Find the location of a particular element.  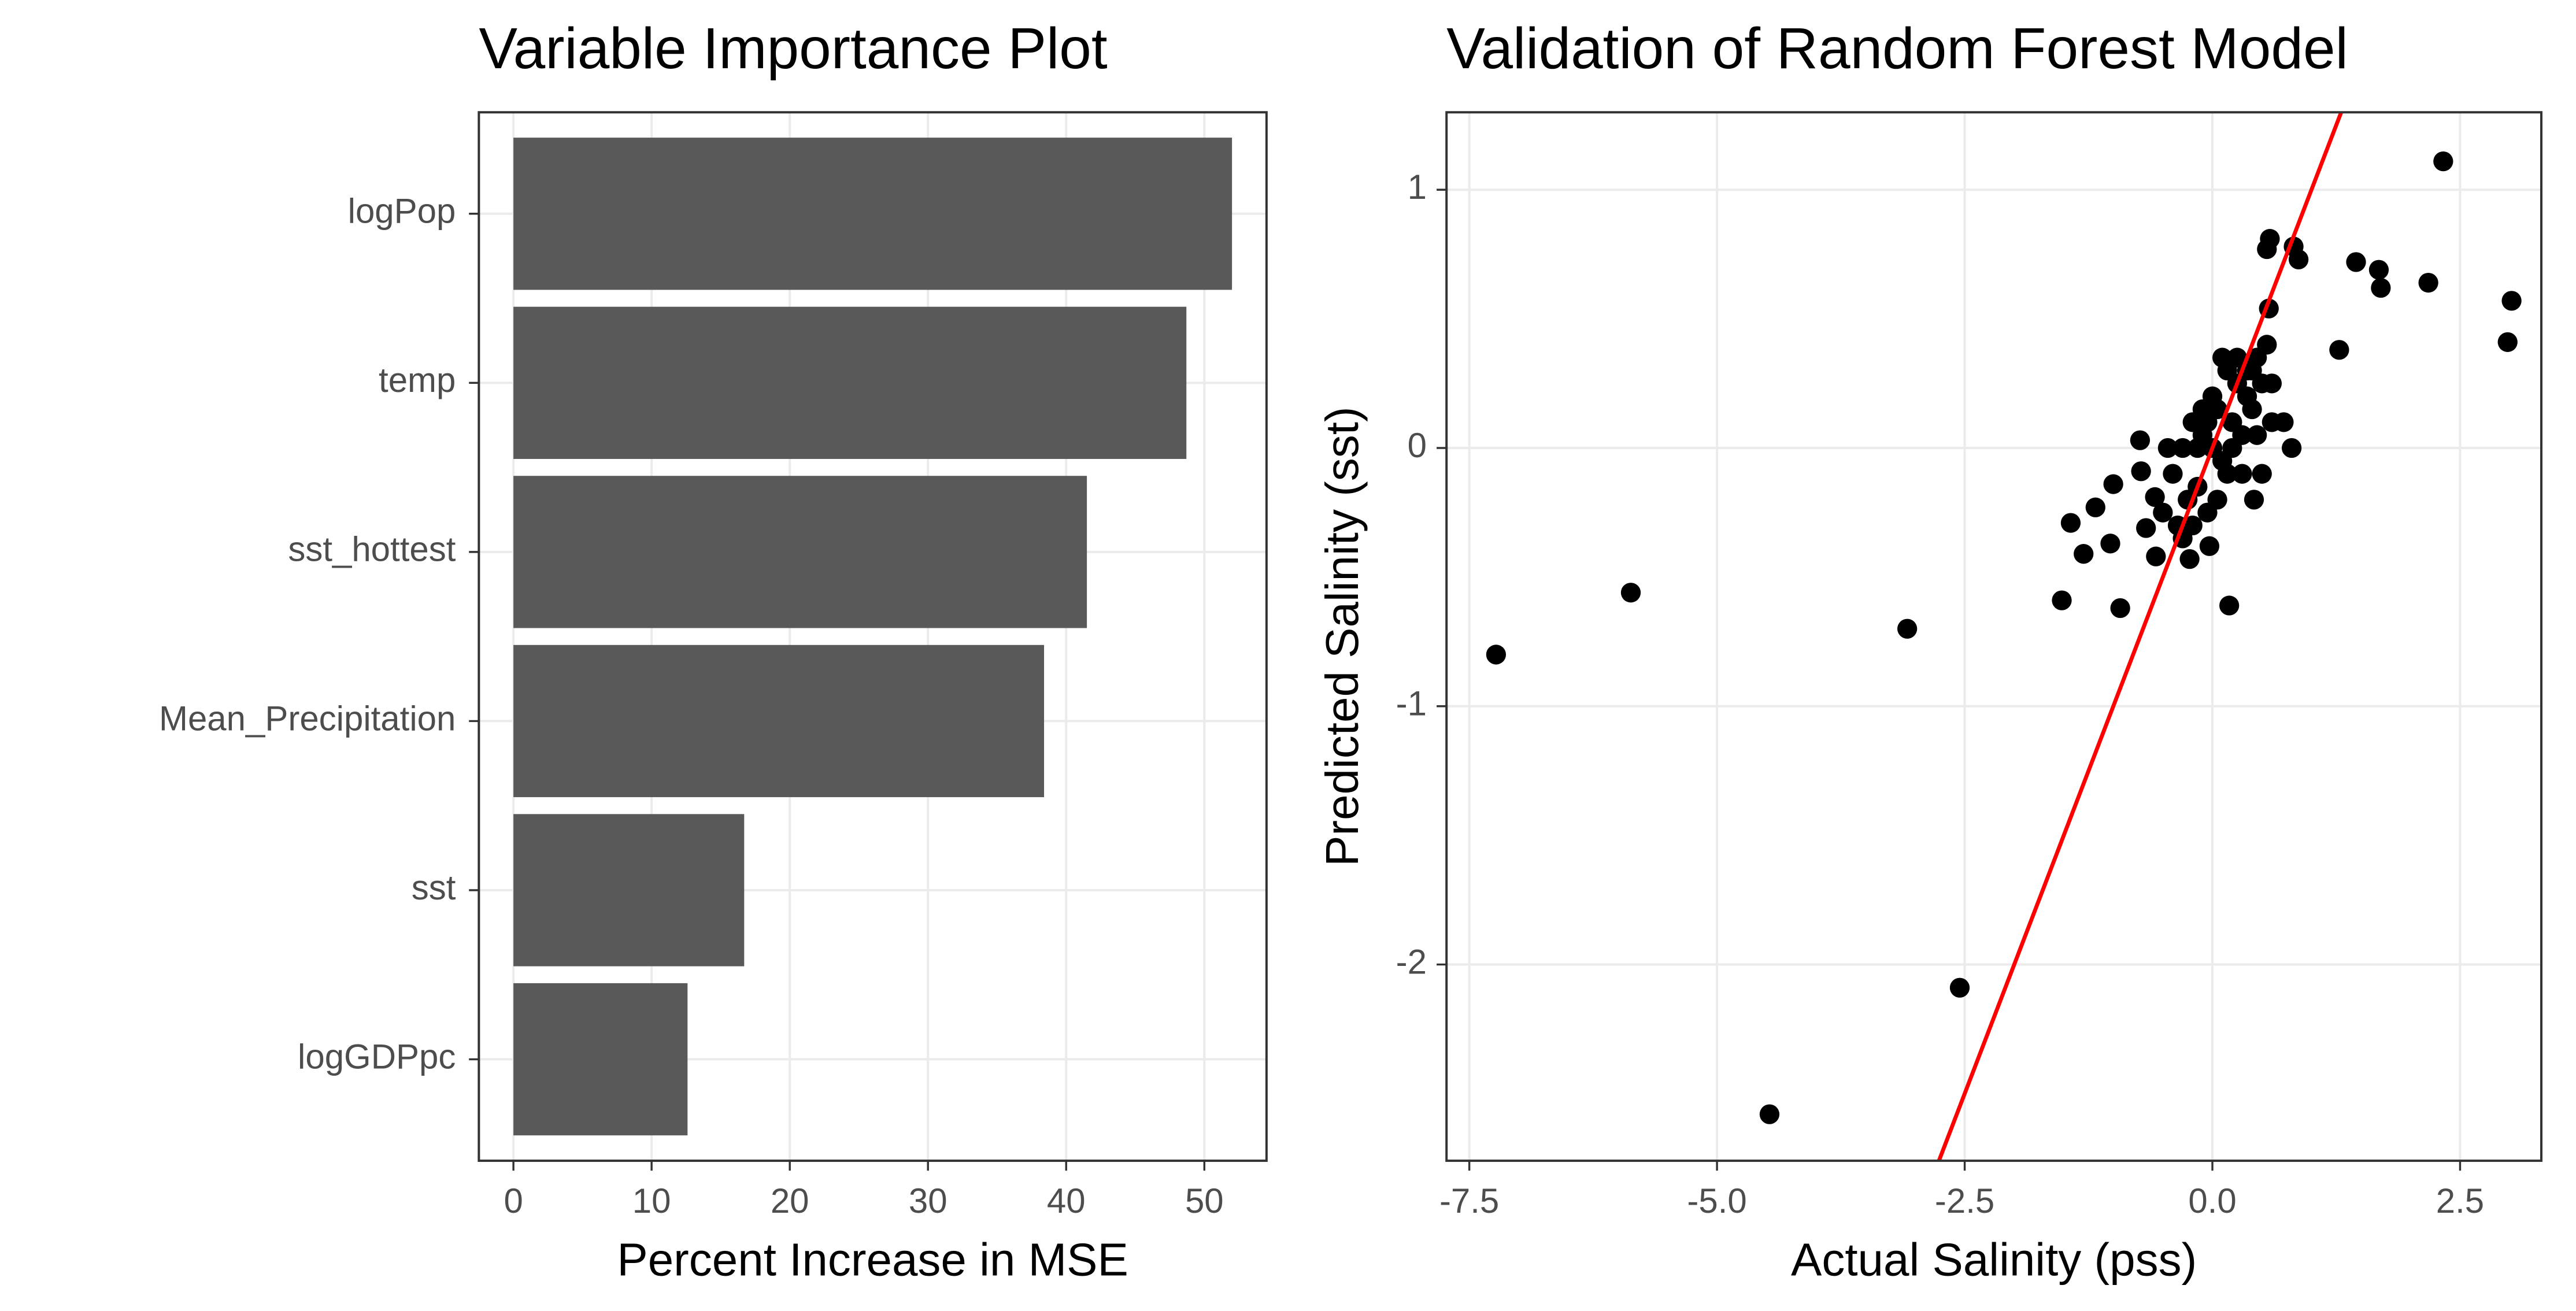

x-tick-label: 0 is located at coordinates (513, 1201).